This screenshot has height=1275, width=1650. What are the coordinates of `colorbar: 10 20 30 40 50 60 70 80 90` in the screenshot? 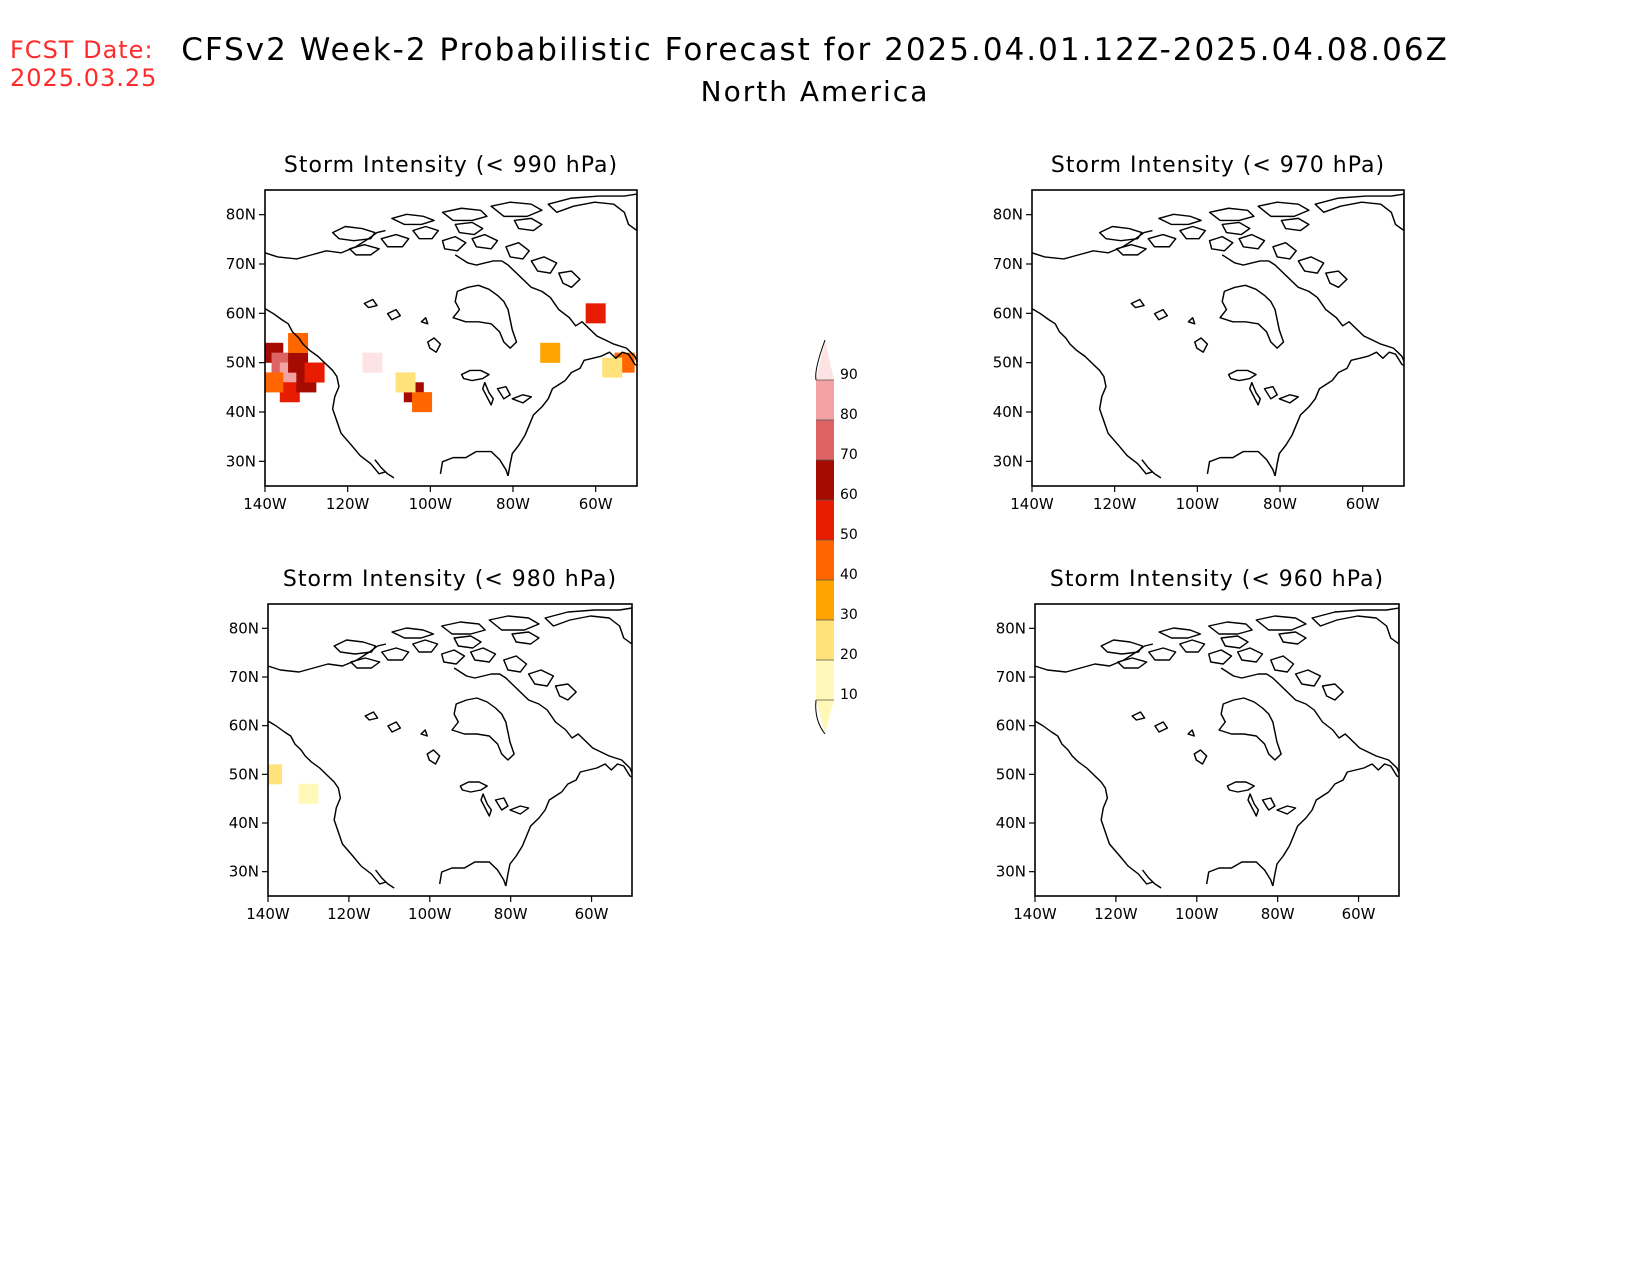 It's located at (836, 537).